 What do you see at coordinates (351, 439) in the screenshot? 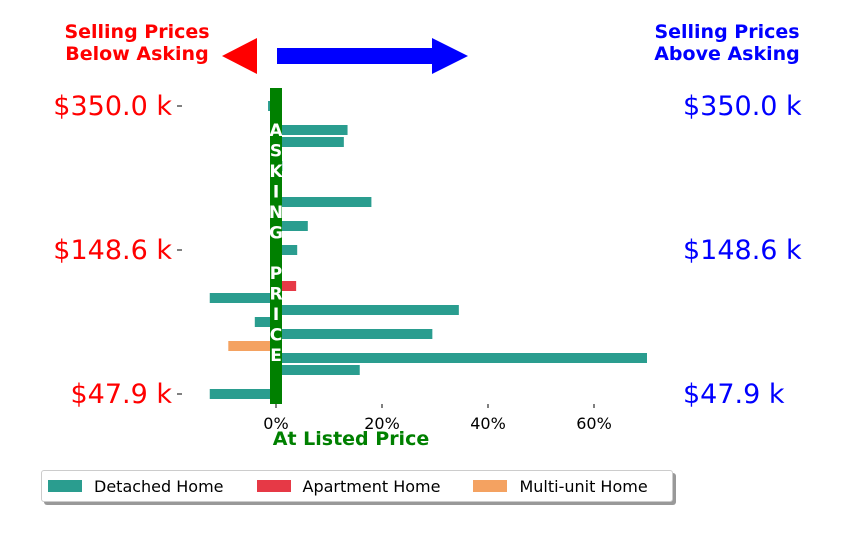
I see `x-axis-label: At Listed Price` at bounding box center [351, 439].